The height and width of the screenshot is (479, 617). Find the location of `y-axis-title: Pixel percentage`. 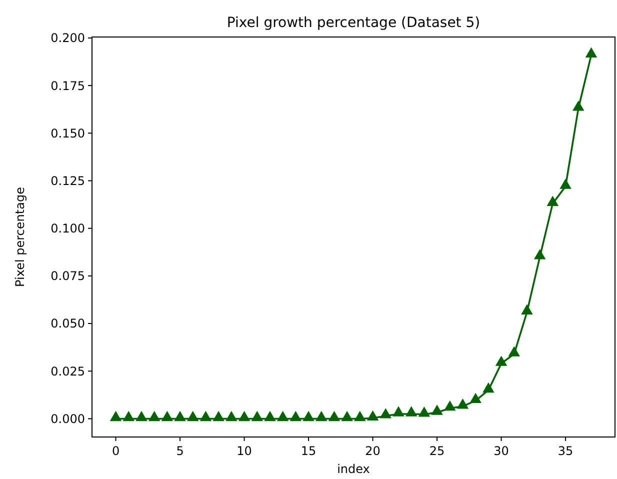

y-axis-title: Pixel percentage is located at coordinates (20, 237).